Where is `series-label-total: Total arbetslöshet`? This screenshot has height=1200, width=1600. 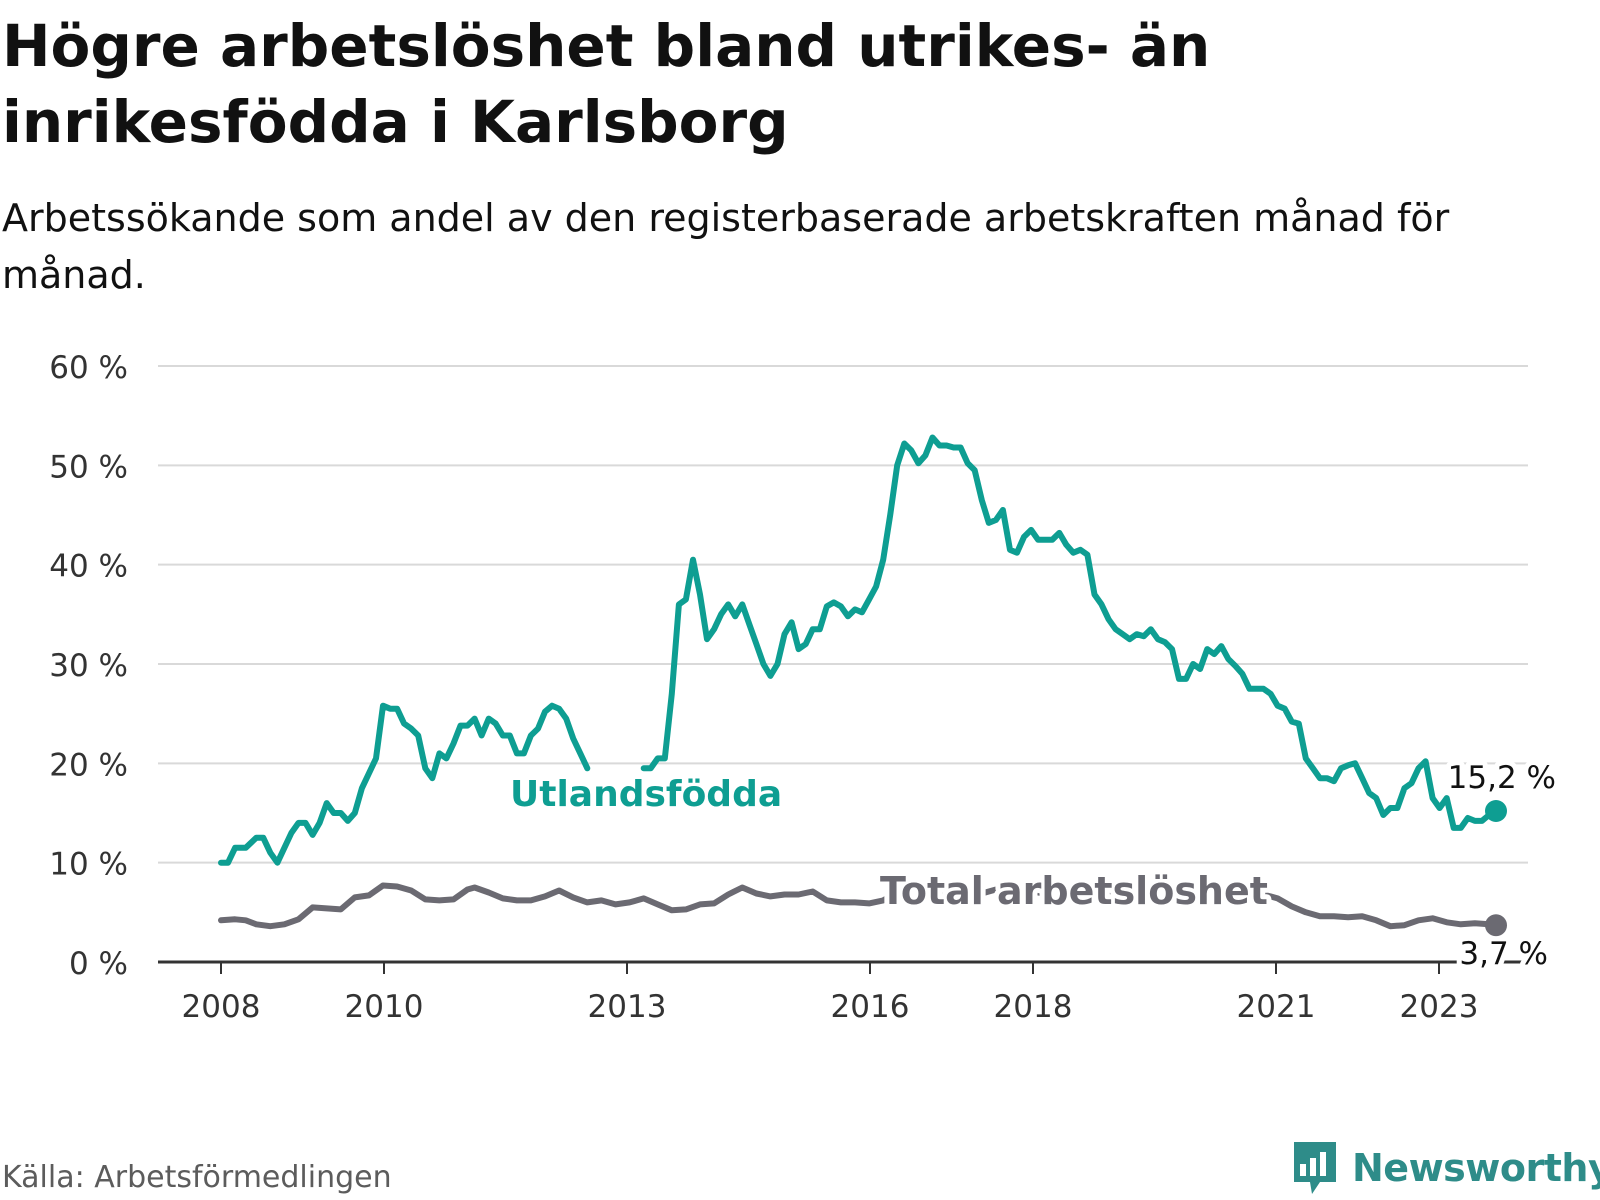 series-label-total: Total arbetslöshet is located at coordinates (1074, 891).